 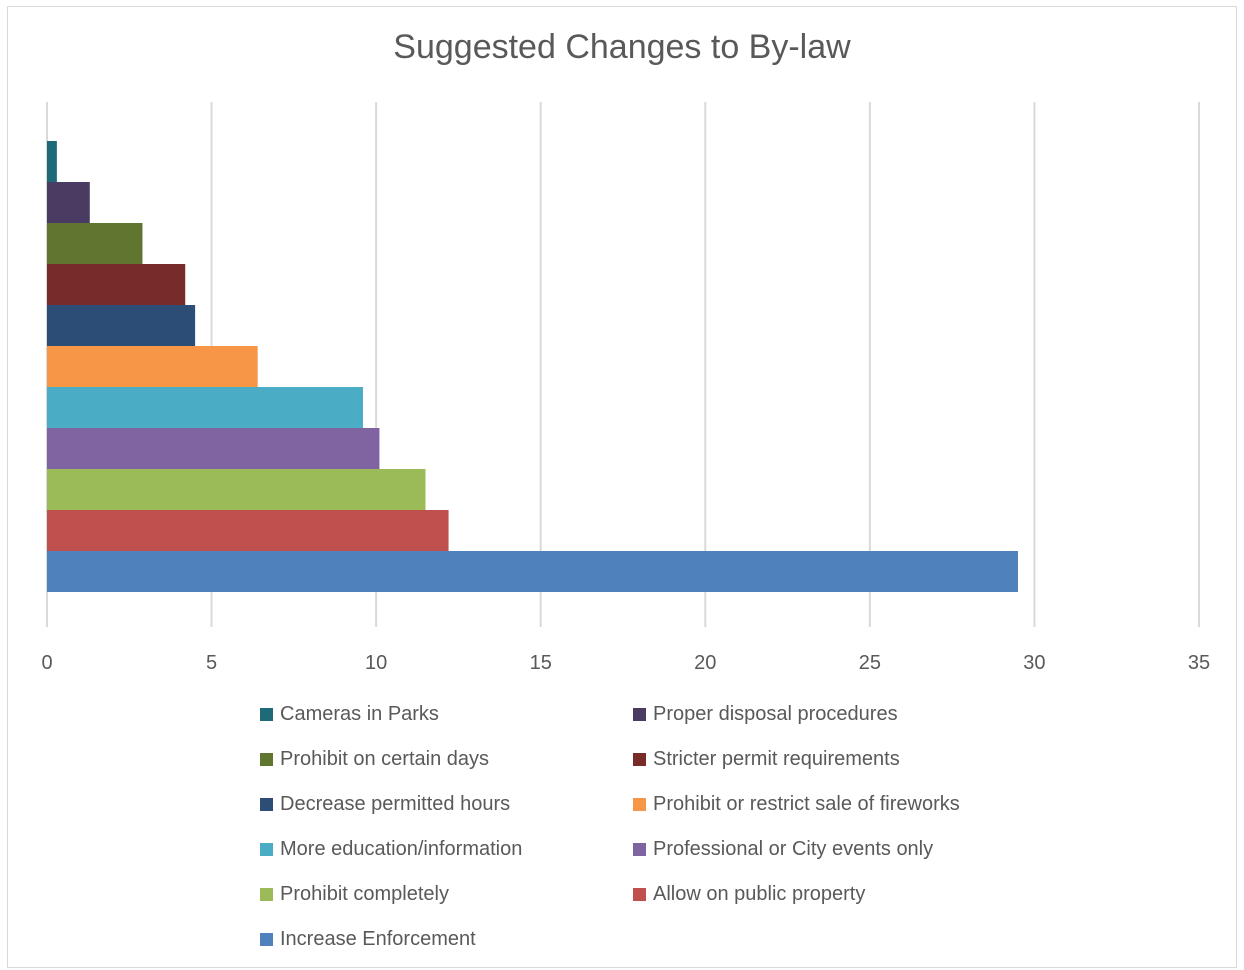 I want to click on legend-label: Prohibit on certain days, so click(x=385, y=758).